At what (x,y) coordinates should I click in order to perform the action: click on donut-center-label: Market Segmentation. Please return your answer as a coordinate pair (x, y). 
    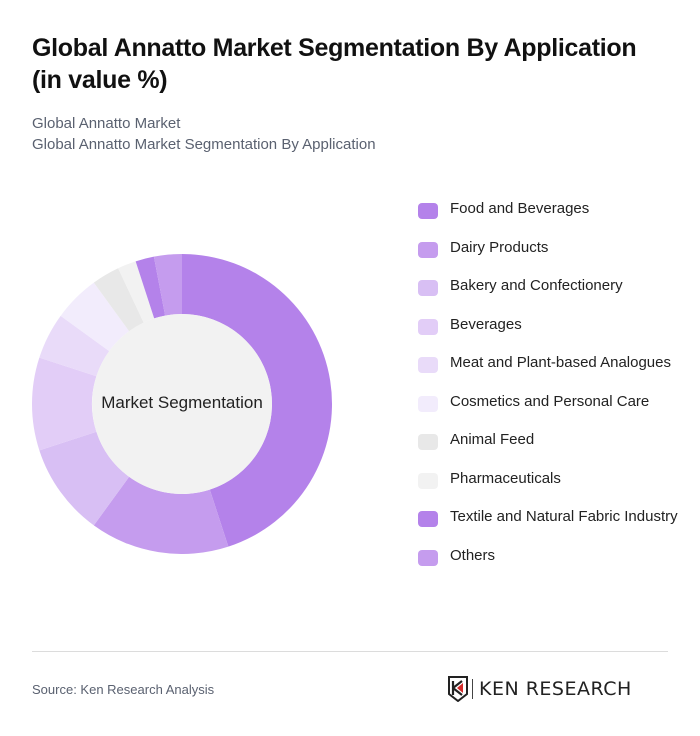
    Looking at the image, I should click on (182, 402).